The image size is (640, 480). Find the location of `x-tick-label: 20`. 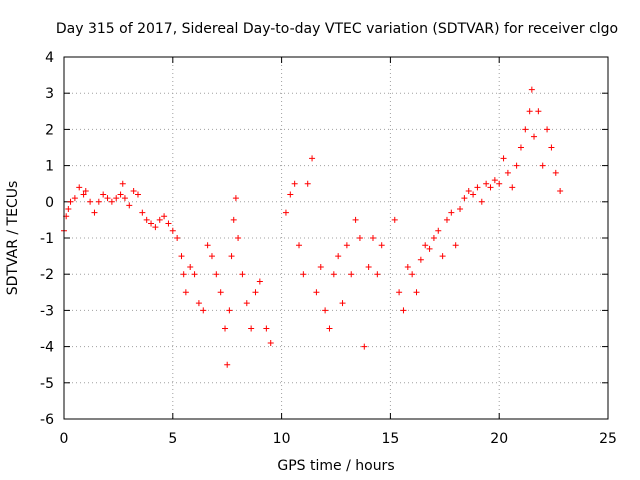

x-tick-label: 20 is located at coordinates (499, 439).